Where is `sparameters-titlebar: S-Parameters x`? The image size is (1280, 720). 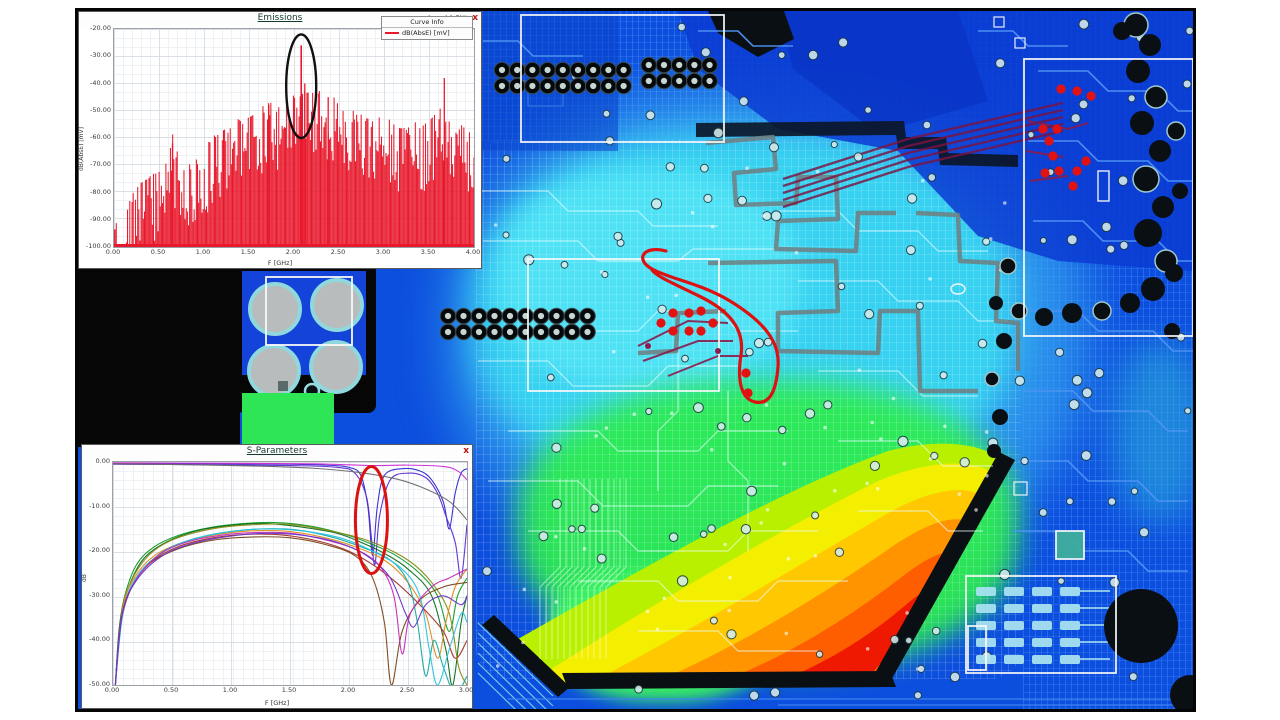 sparameters-titlebar: S-Parameters x is located at coordinates (277, 452).